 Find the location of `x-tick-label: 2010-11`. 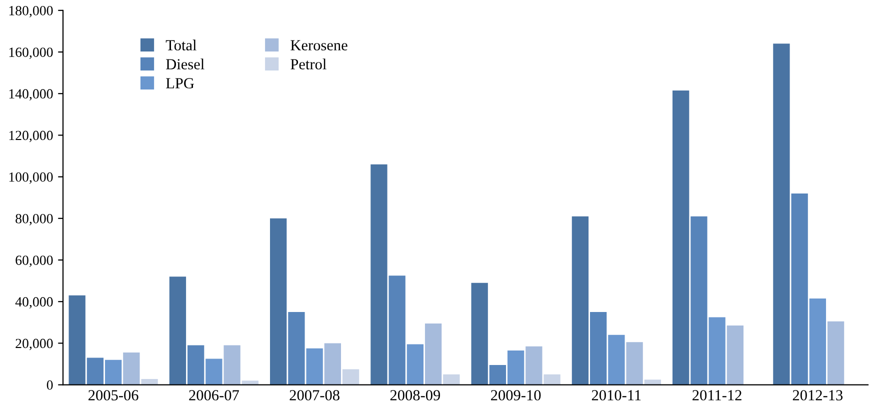

x-tick-label: 2010-11 is located at coordinates (616, 395).